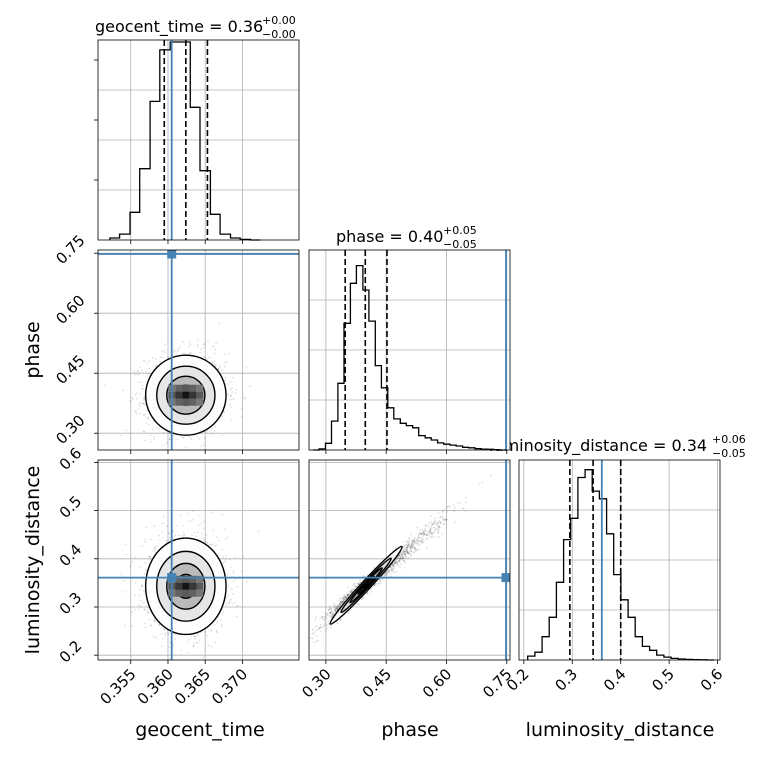 The image size is (760, 760). Describe the element at coordinates (389, 236) in the screenshot. I see `title-phase-main: phase = 0.40` at that location.